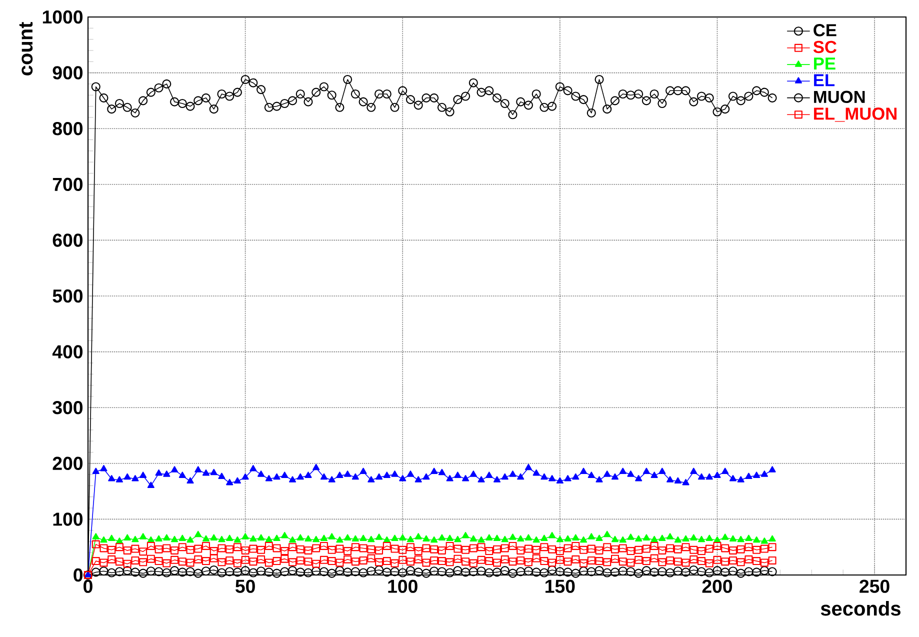 The height and width of the screenshot is (637, 919). I want to click on x-axis-title: seconds, so click(860, 608).